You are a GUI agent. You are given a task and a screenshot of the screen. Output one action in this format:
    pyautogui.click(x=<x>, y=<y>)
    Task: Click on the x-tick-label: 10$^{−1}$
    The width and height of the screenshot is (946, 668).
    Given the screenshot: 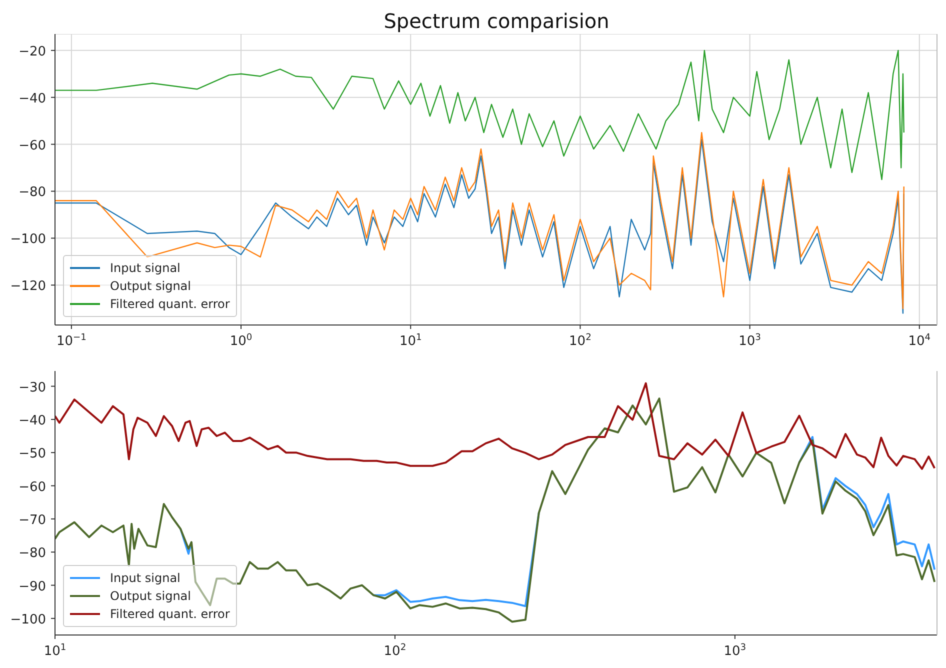 What is the action you would take?
    pyautogui.click(x=71, y=341)
    